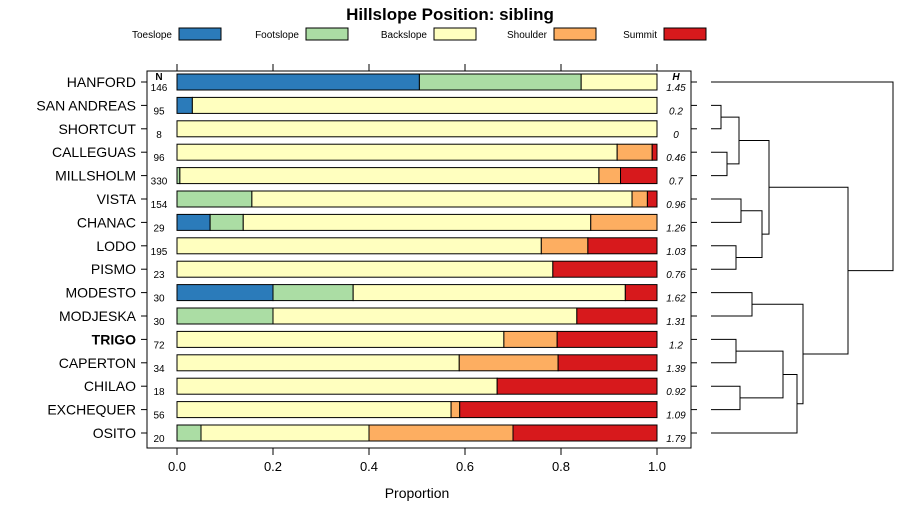  What do you see at coordinates (381, 223) in the screenshot?
I see `bar-row: CHANAC 29 1.26` at bounding box center [381, 223].